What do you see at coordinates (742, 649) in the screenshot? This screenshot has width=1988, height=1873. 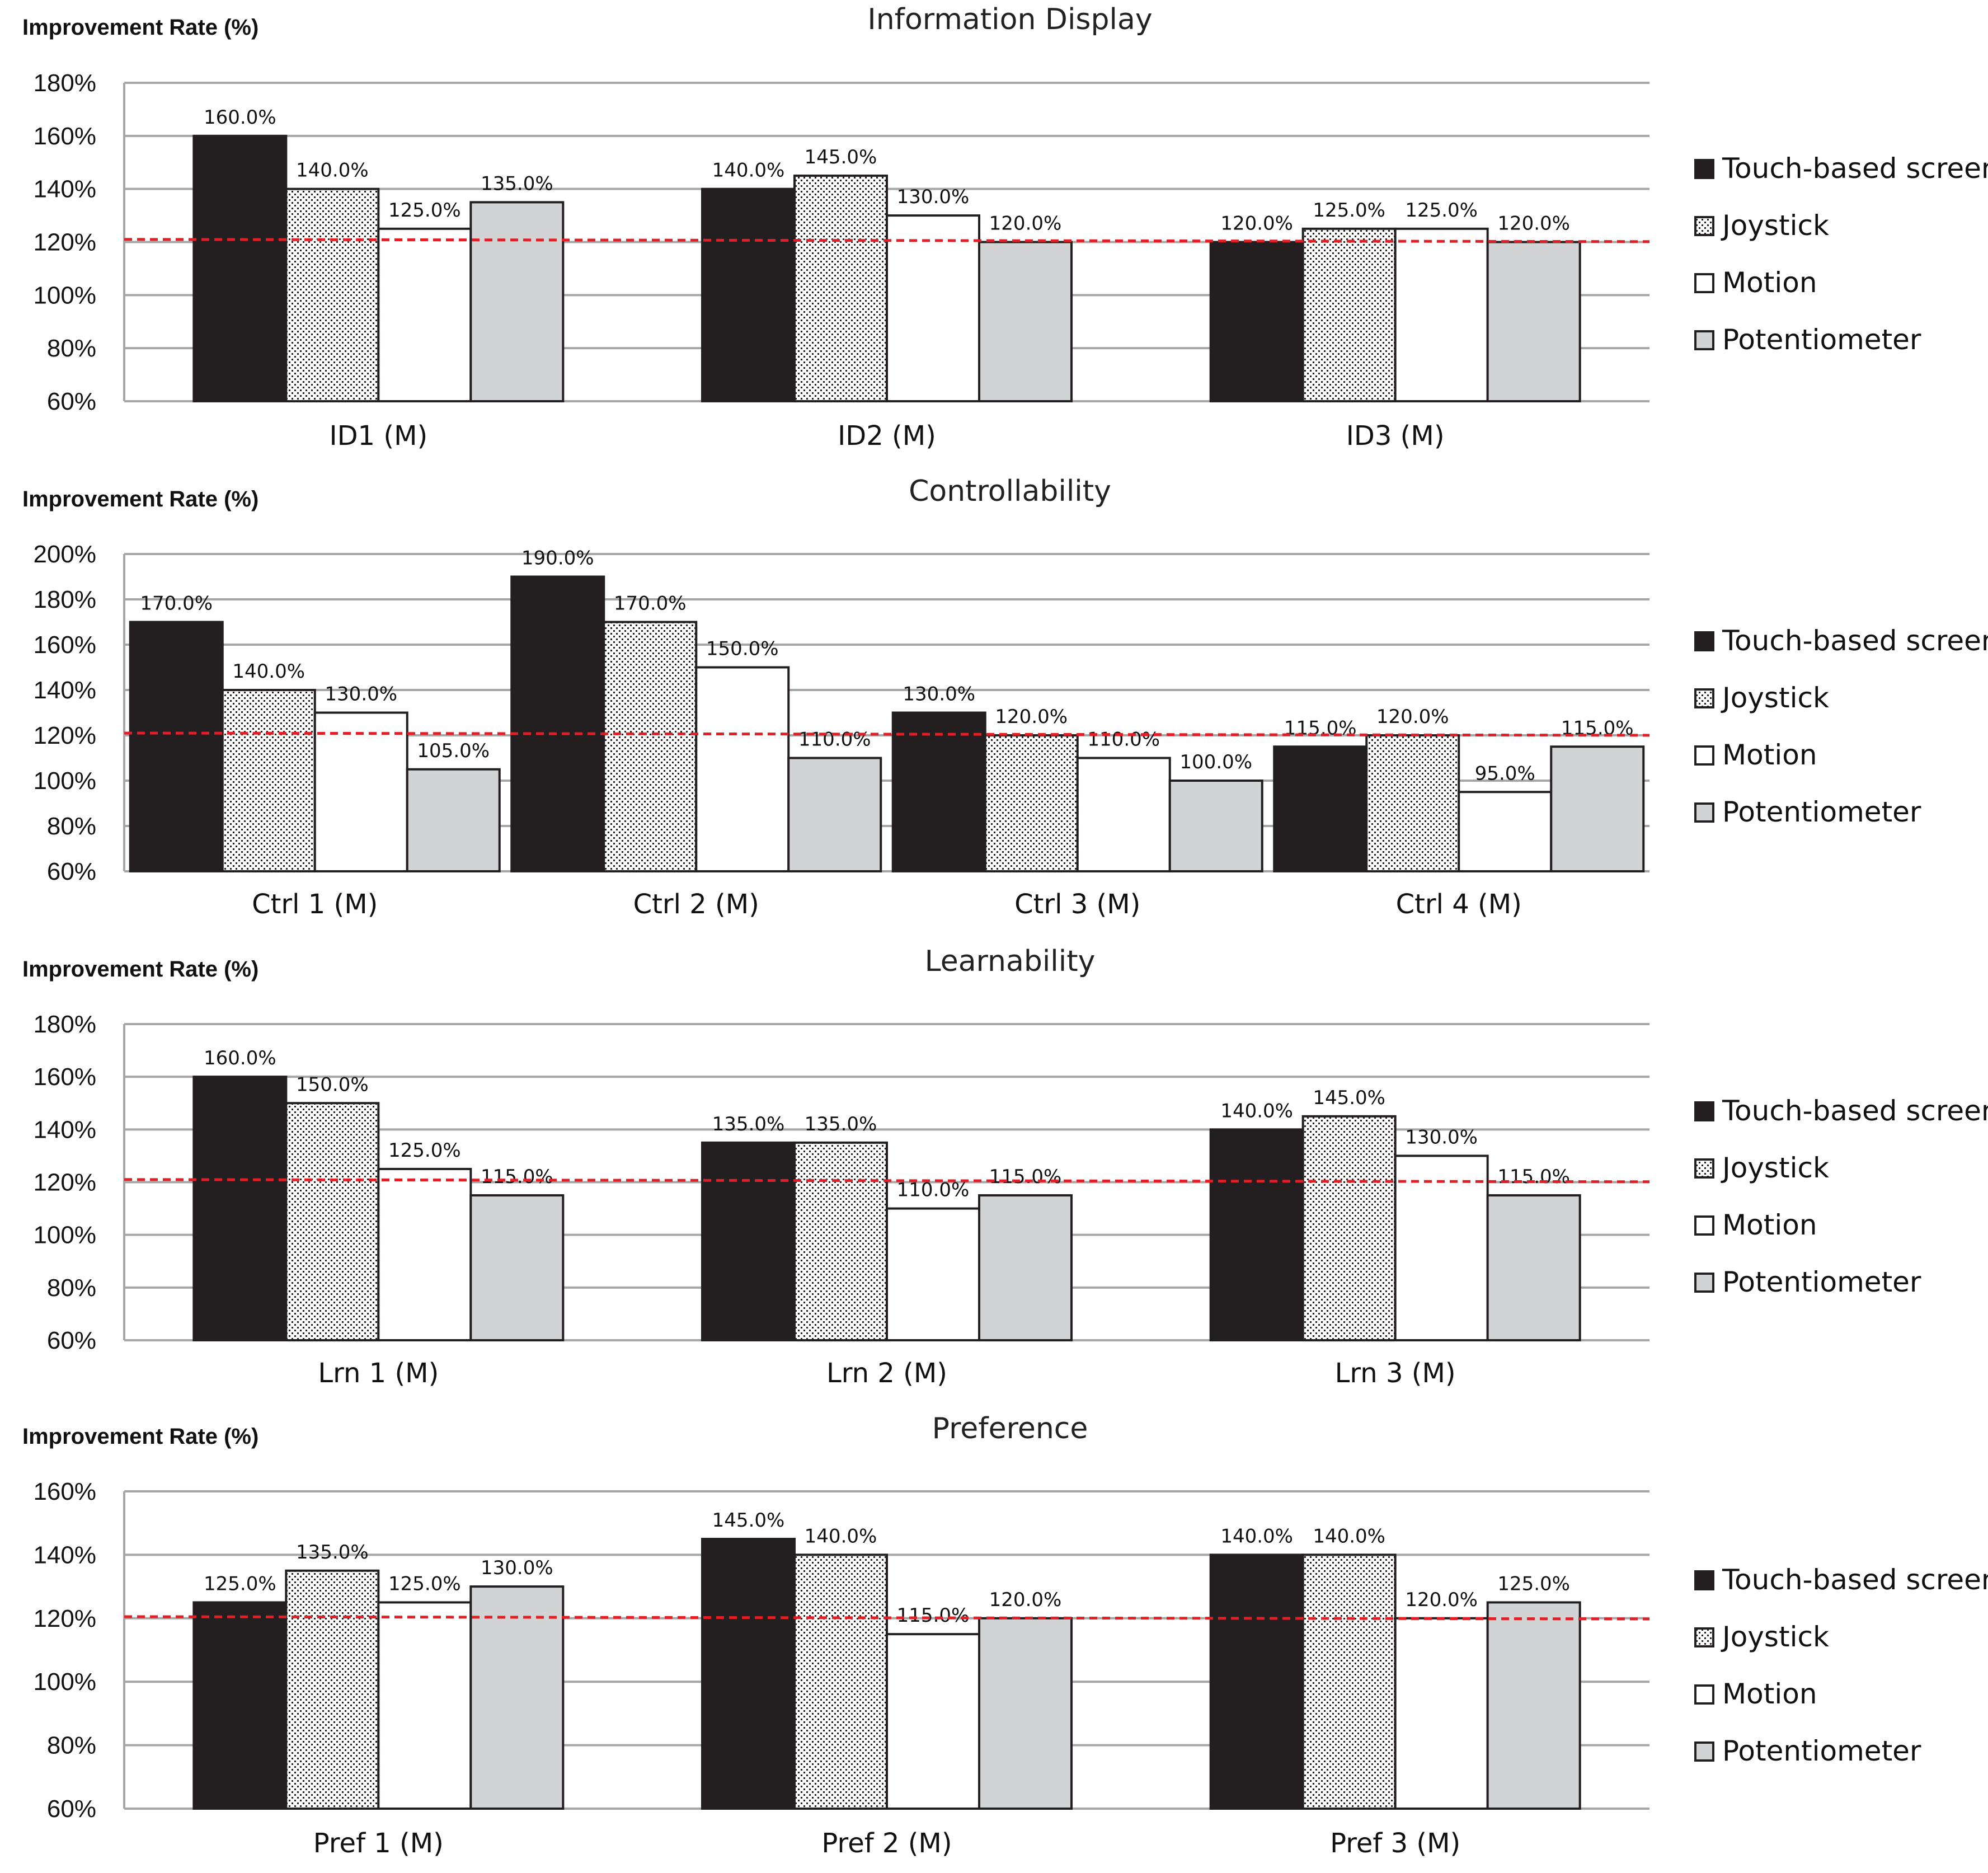 I see `data-label: 150.0%` at bounding box center [742, 649].